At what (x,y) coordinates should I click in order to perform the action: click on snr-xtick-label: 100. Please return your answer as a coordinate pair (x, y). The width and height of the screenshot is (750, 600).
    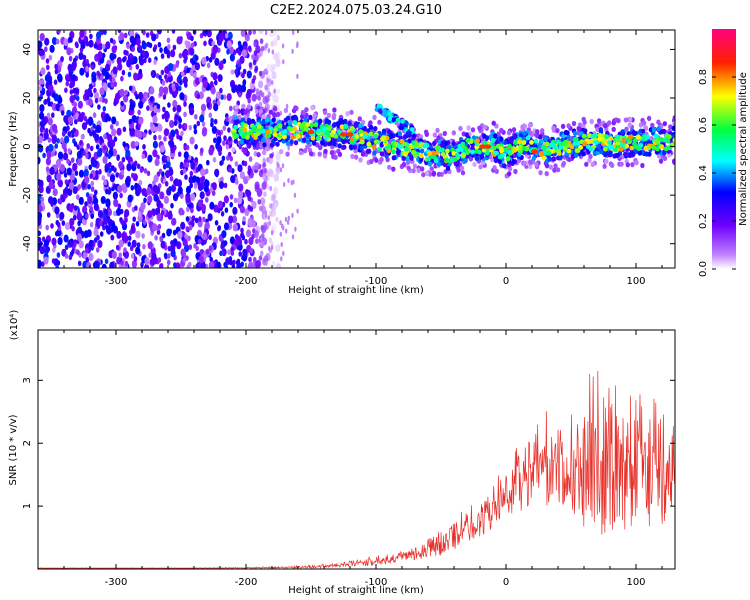
    Looking at the image, I should click on (635, 582).